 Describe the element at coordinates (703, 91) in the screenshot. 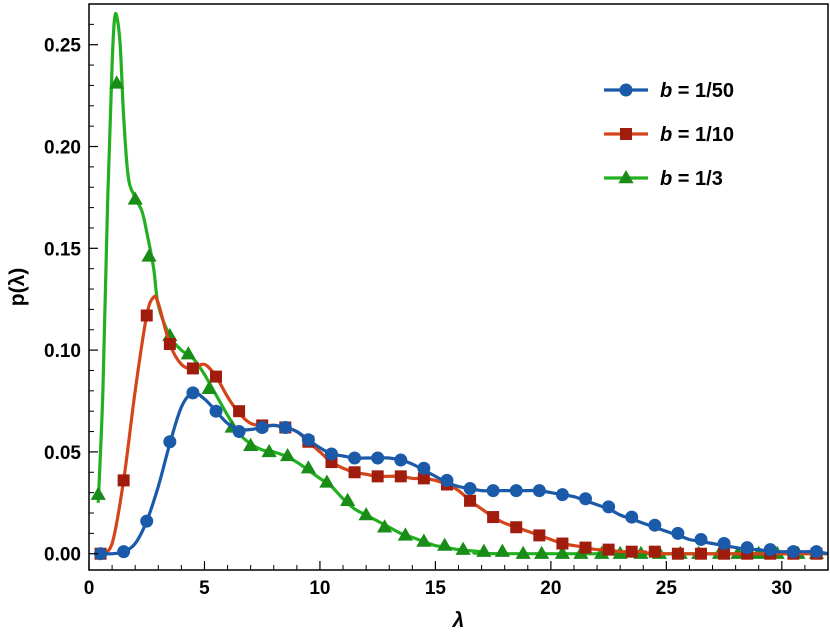

I see `legend-label-value: = 1/50` at that location.